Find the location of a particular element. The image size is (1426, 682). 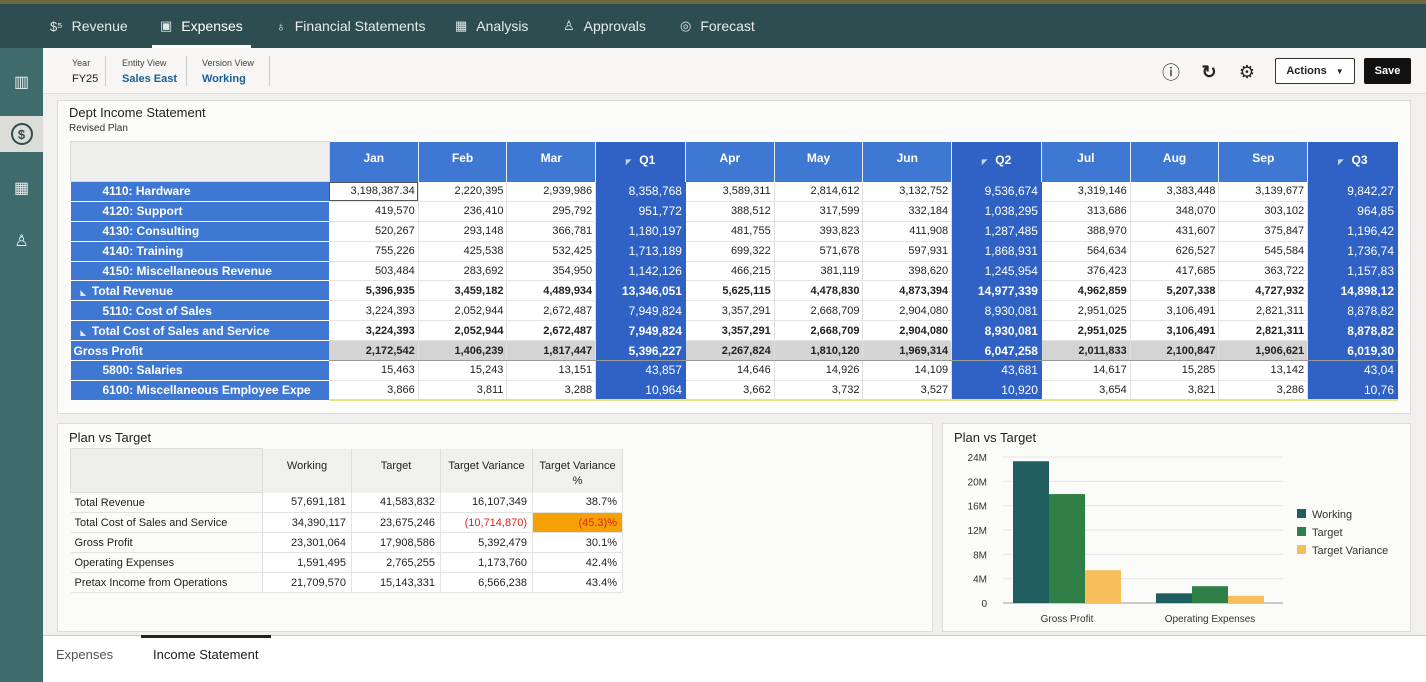

data-cell: 13,142 is located at coordinates (1263, 370).